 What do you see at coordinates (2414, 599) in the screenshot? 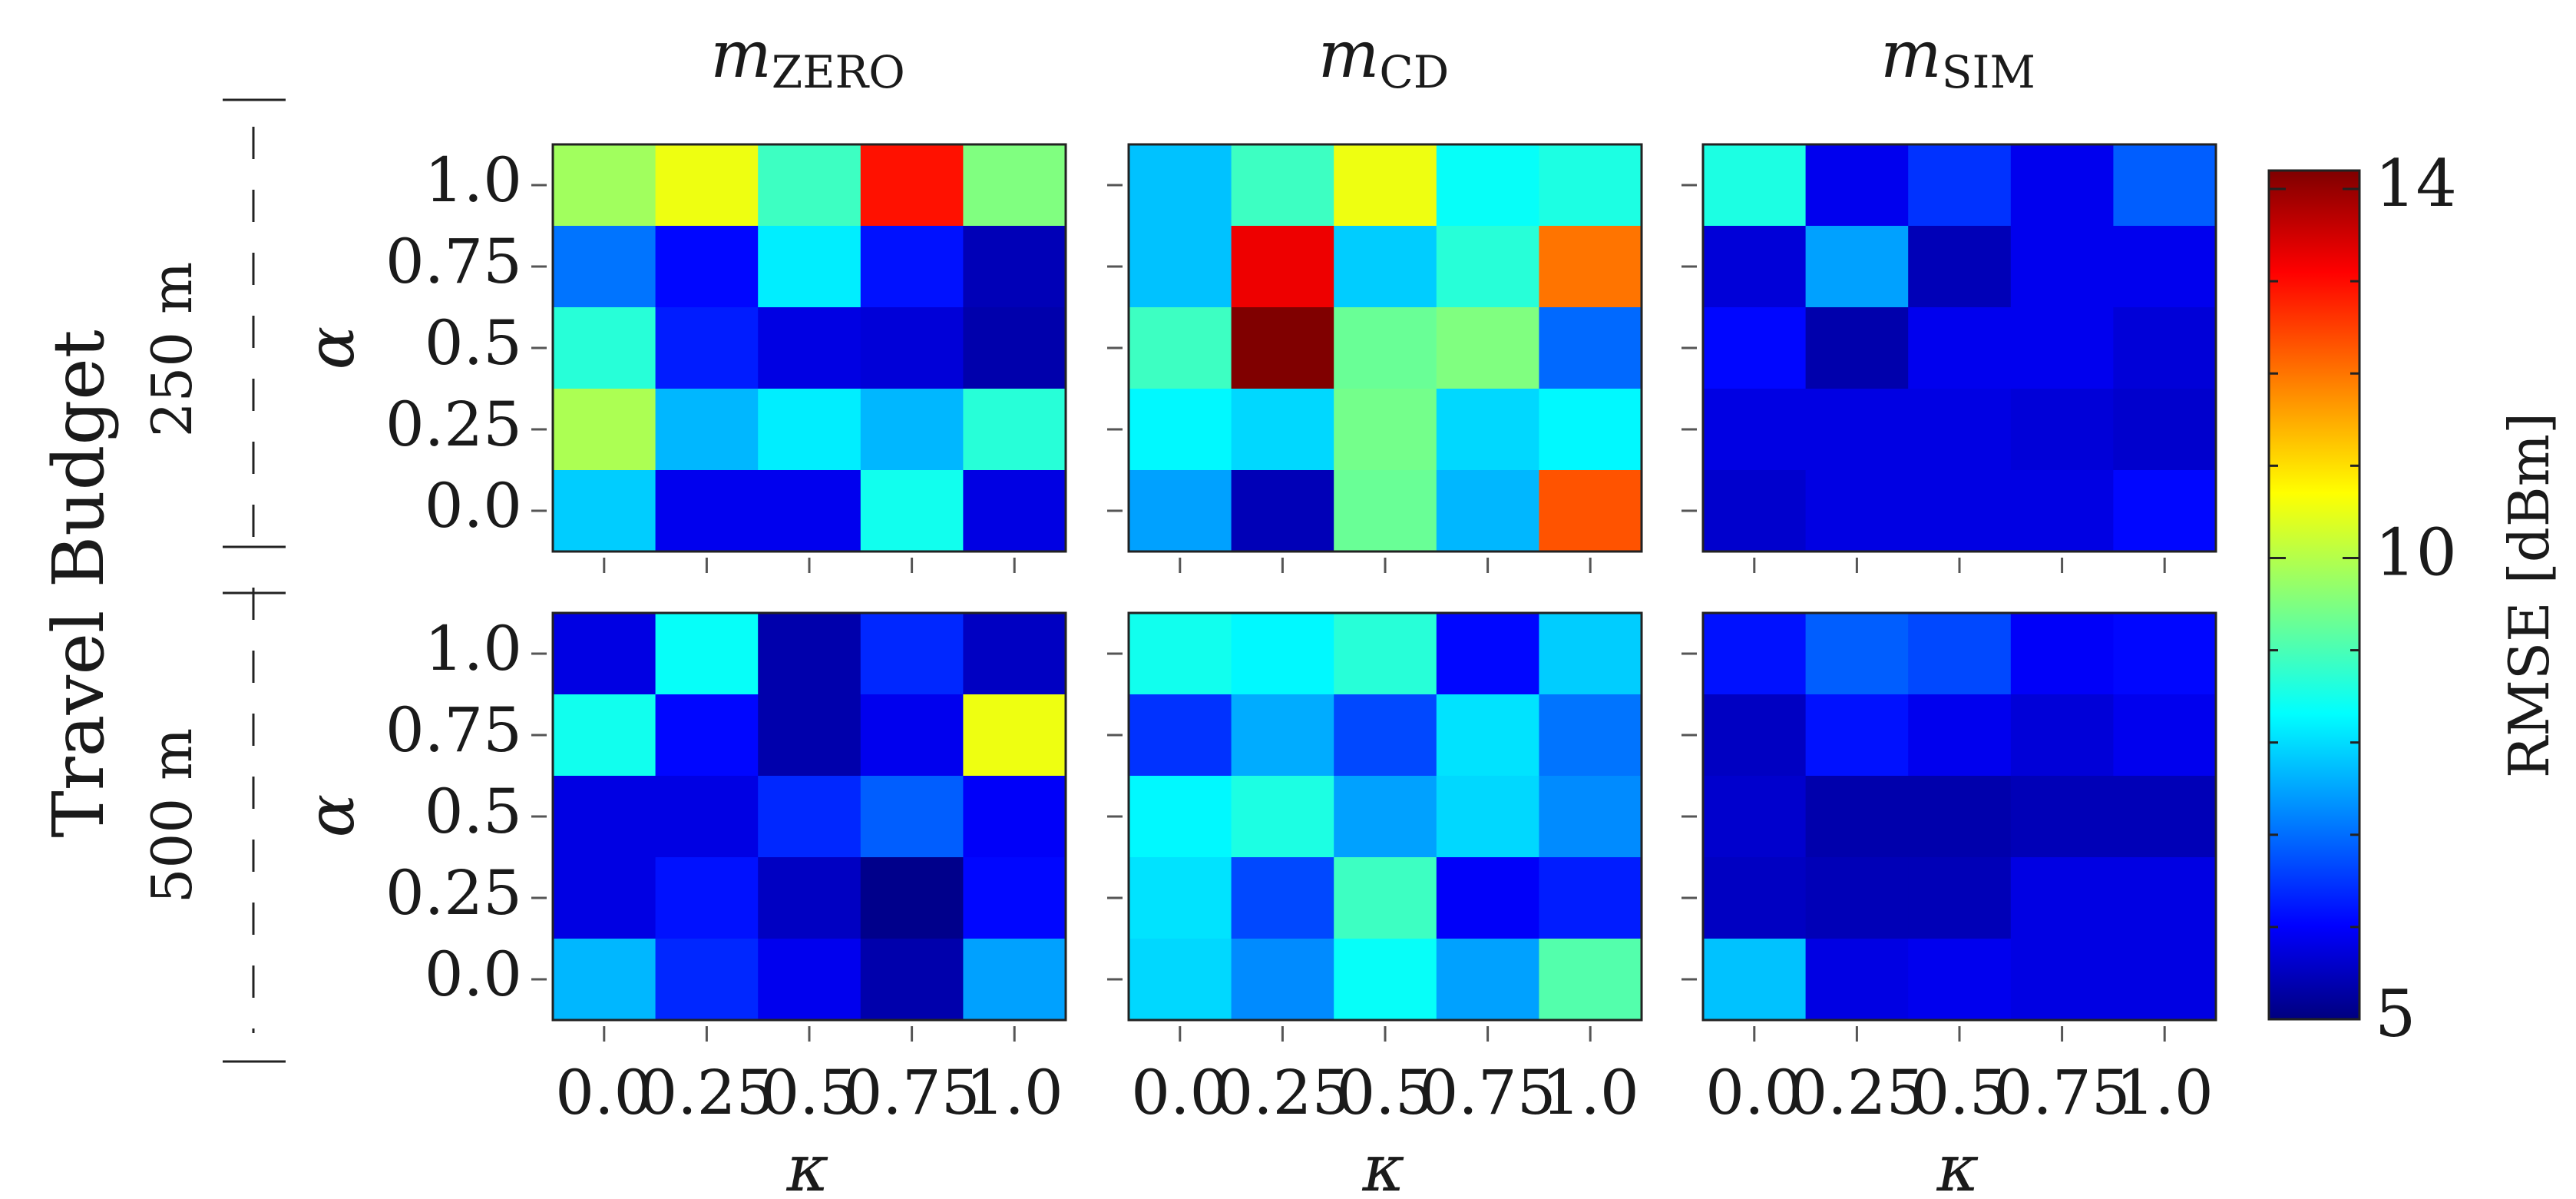
I see `colorbar: 5 10 14 RMSE [dBm]` at bounding box center [2414, 599].